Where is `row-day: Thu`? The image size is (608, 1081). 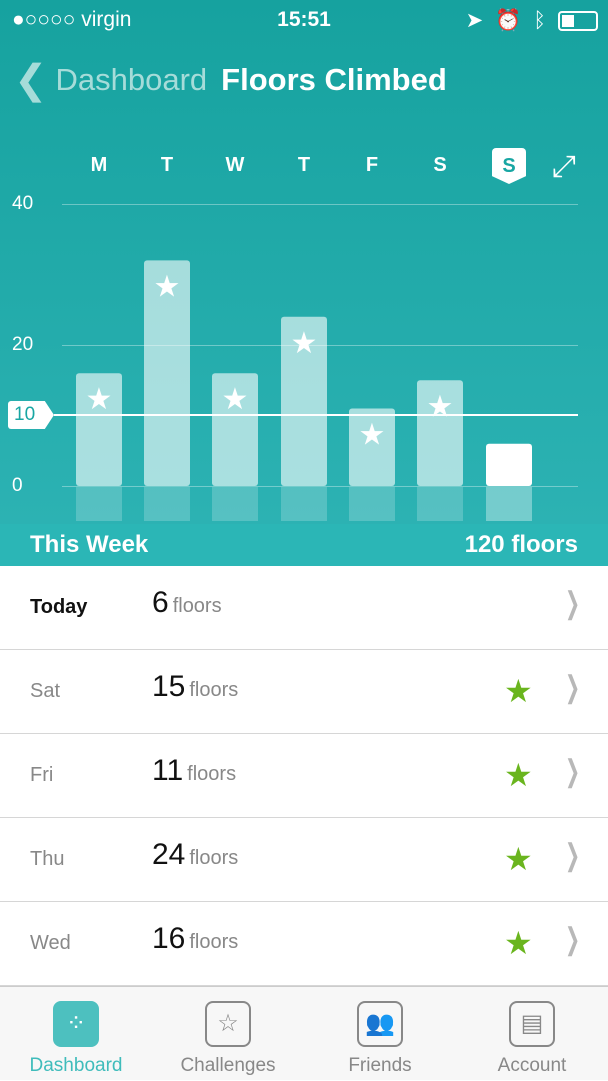 row-day: Thu is located at coordinates (47, 859).